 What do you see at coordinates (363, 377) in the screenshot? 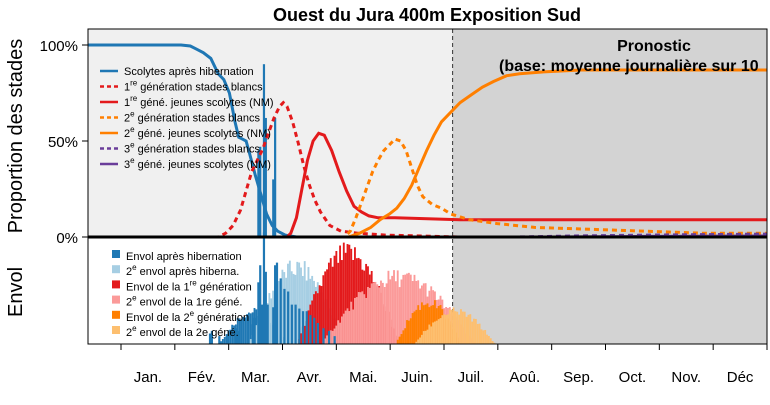
I see `x-tick-label: Mai.` at bounding box center [363, 377].